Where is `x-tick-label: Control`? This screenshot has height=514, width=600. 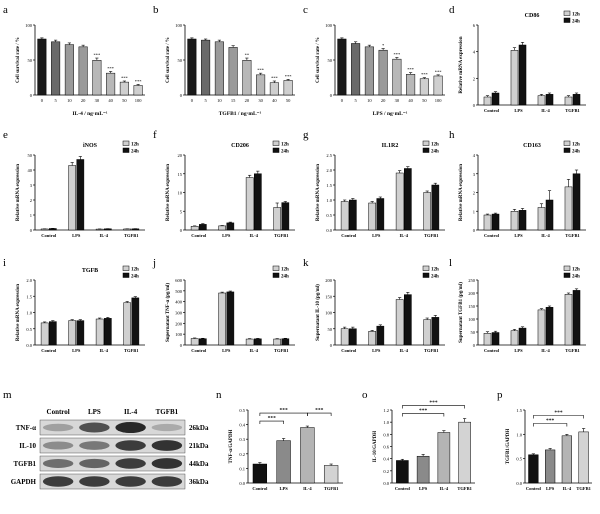
x-tick-label: Control is located at coordinates (534, 488).